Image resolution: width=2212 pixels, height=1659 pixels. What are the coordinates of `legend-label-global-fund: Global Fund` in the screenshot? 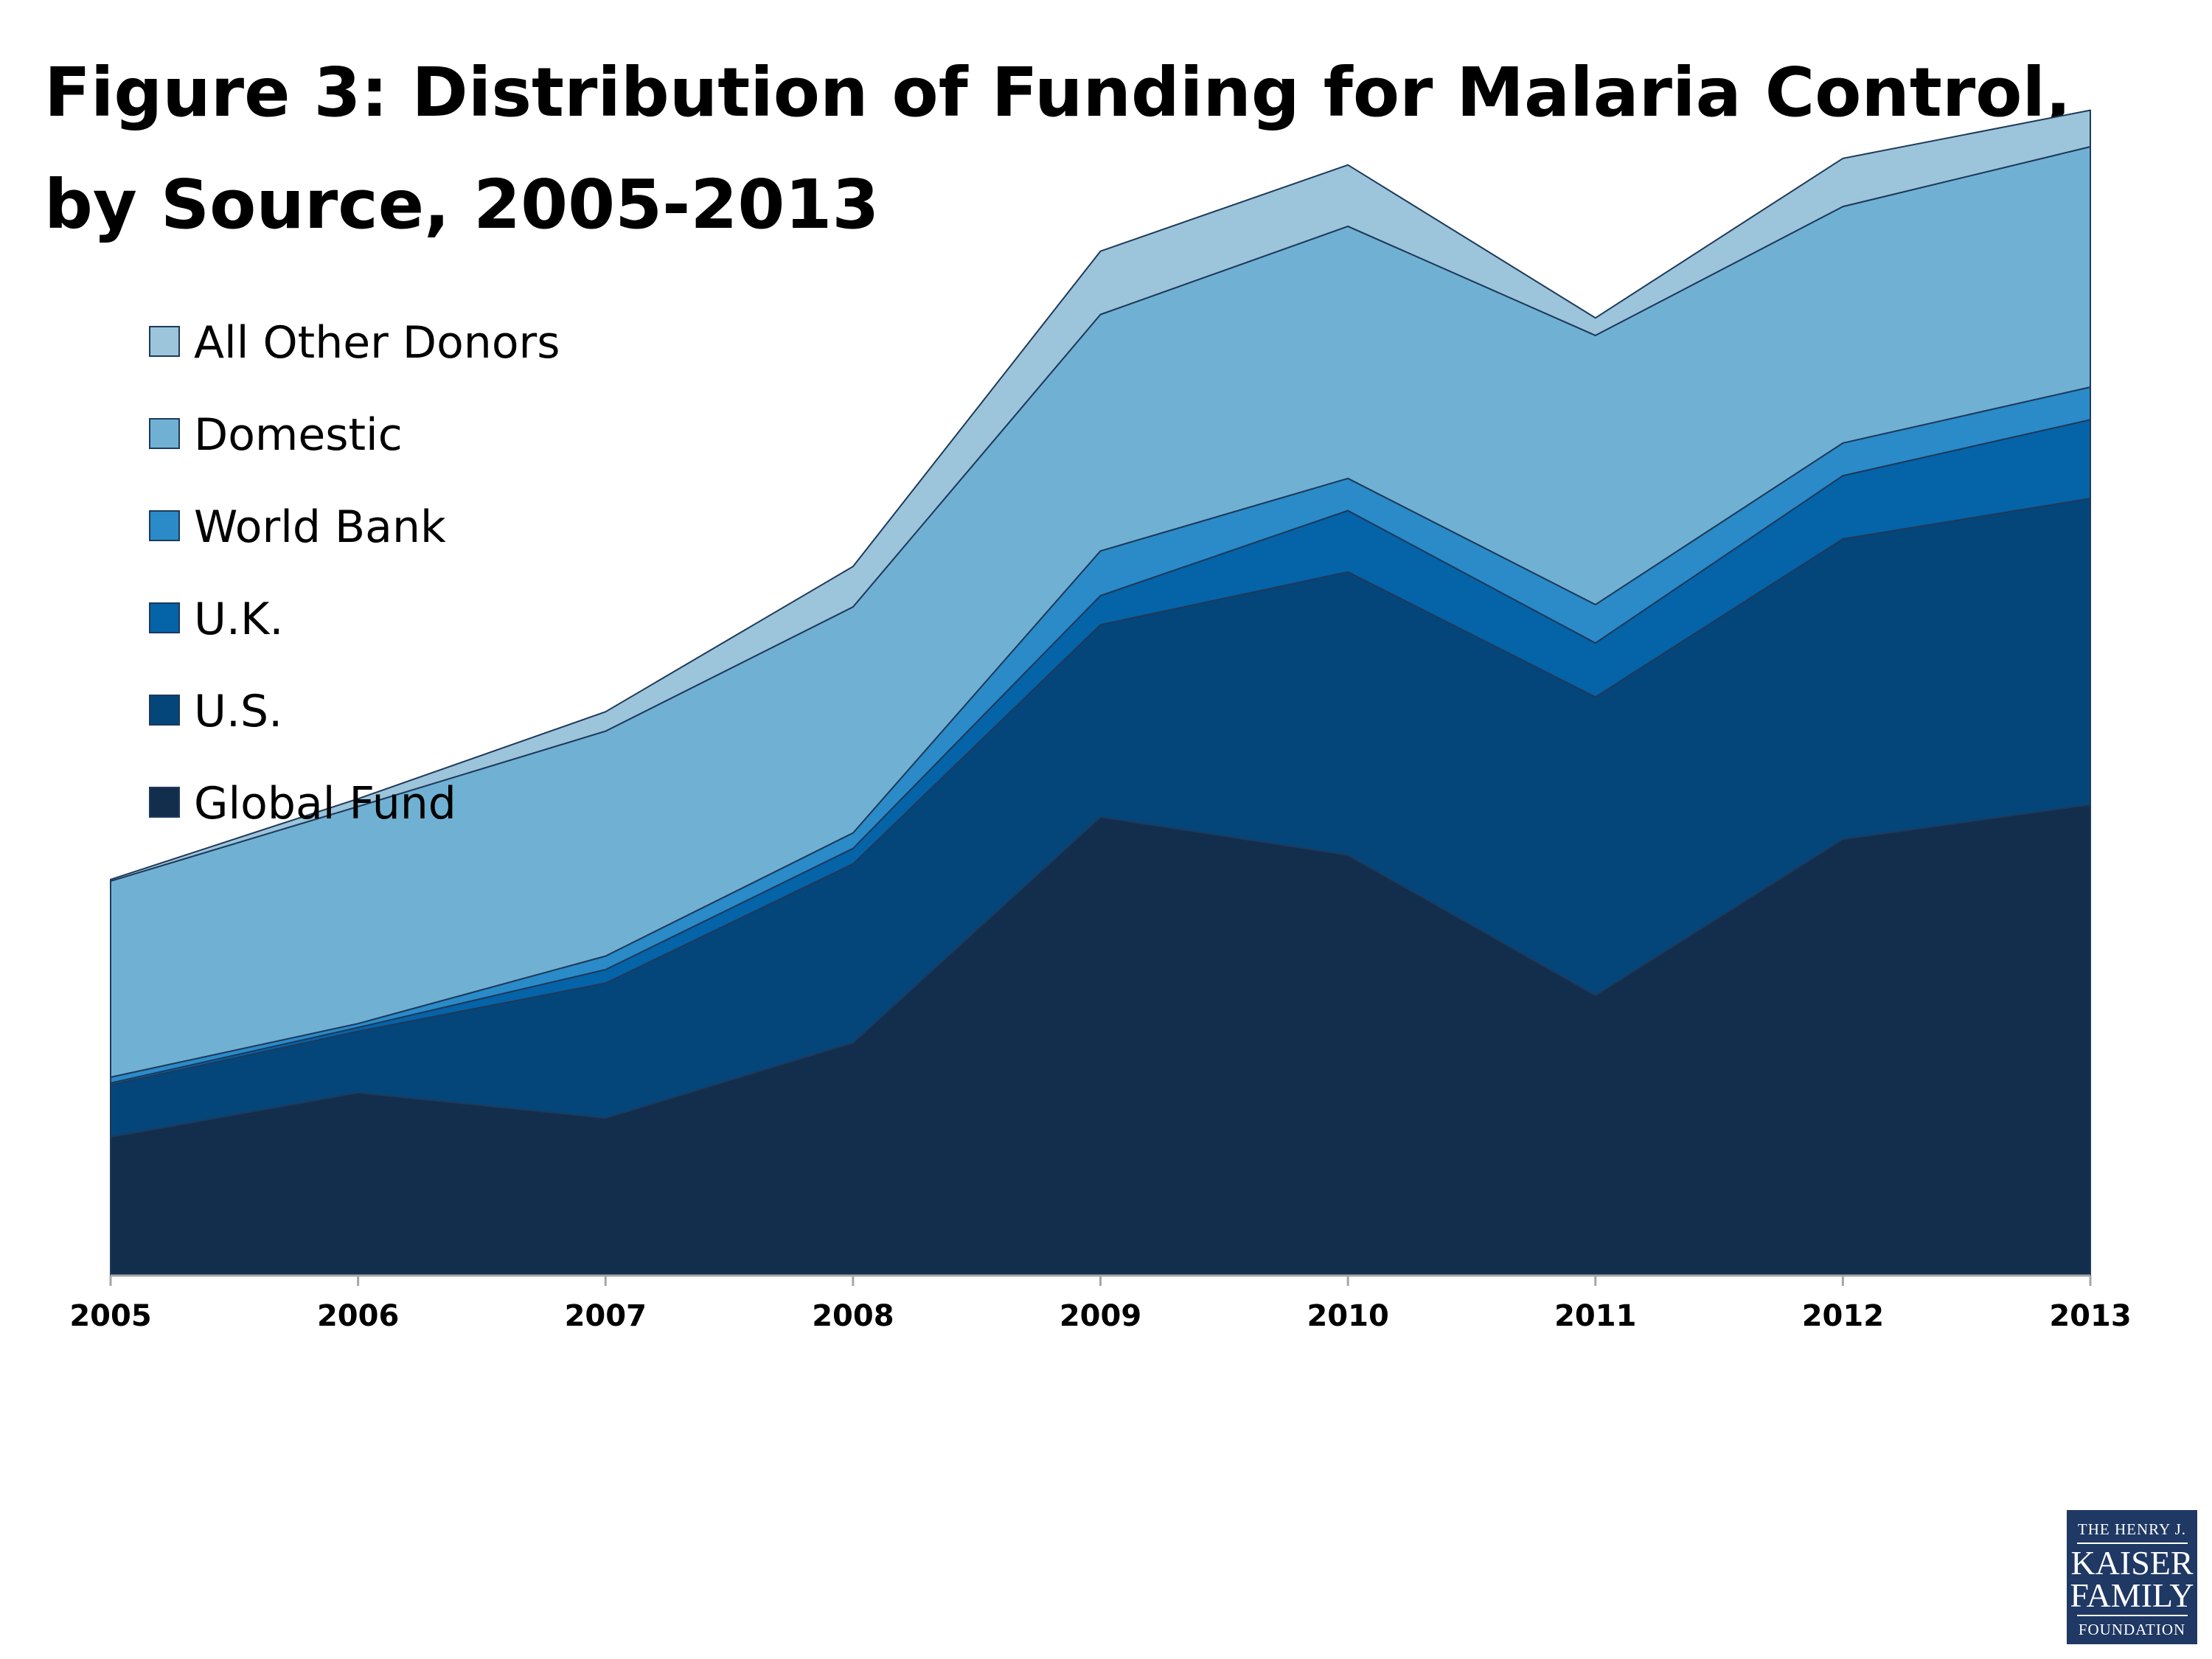 It's located at (325, 804).